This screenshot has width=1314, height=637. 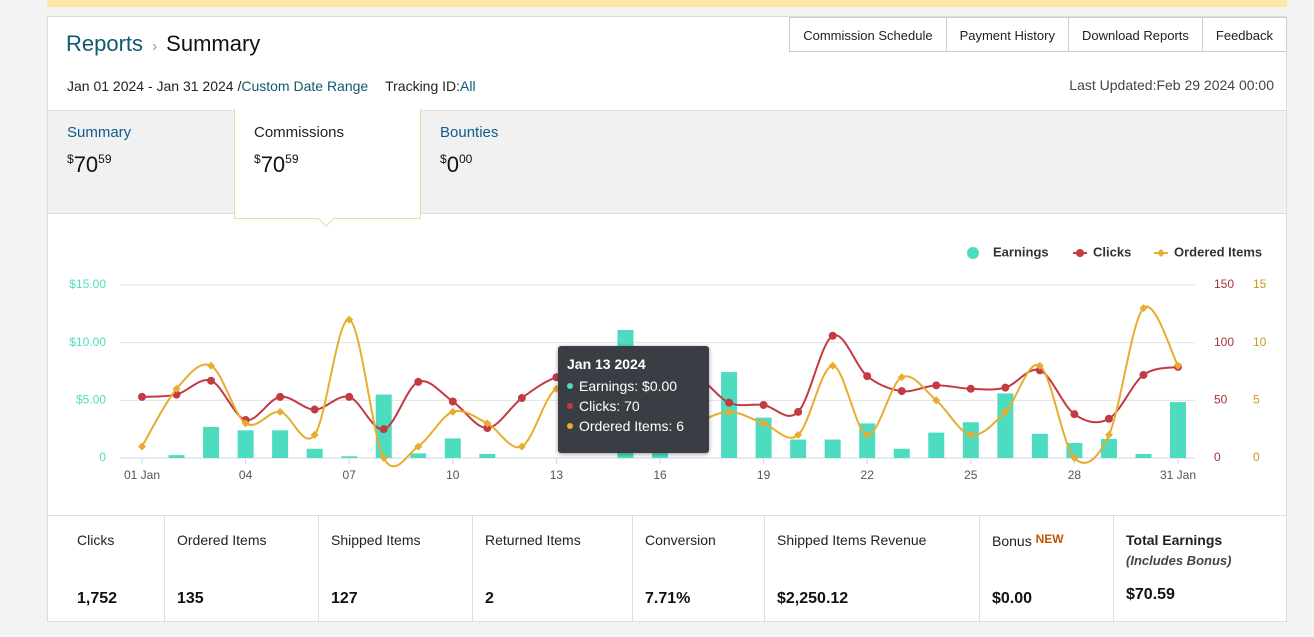 What do you see at coordinates (105, 43) in the screenshot?
I see `breadcrumb-link: Reports` at bounding box center [105, 43].